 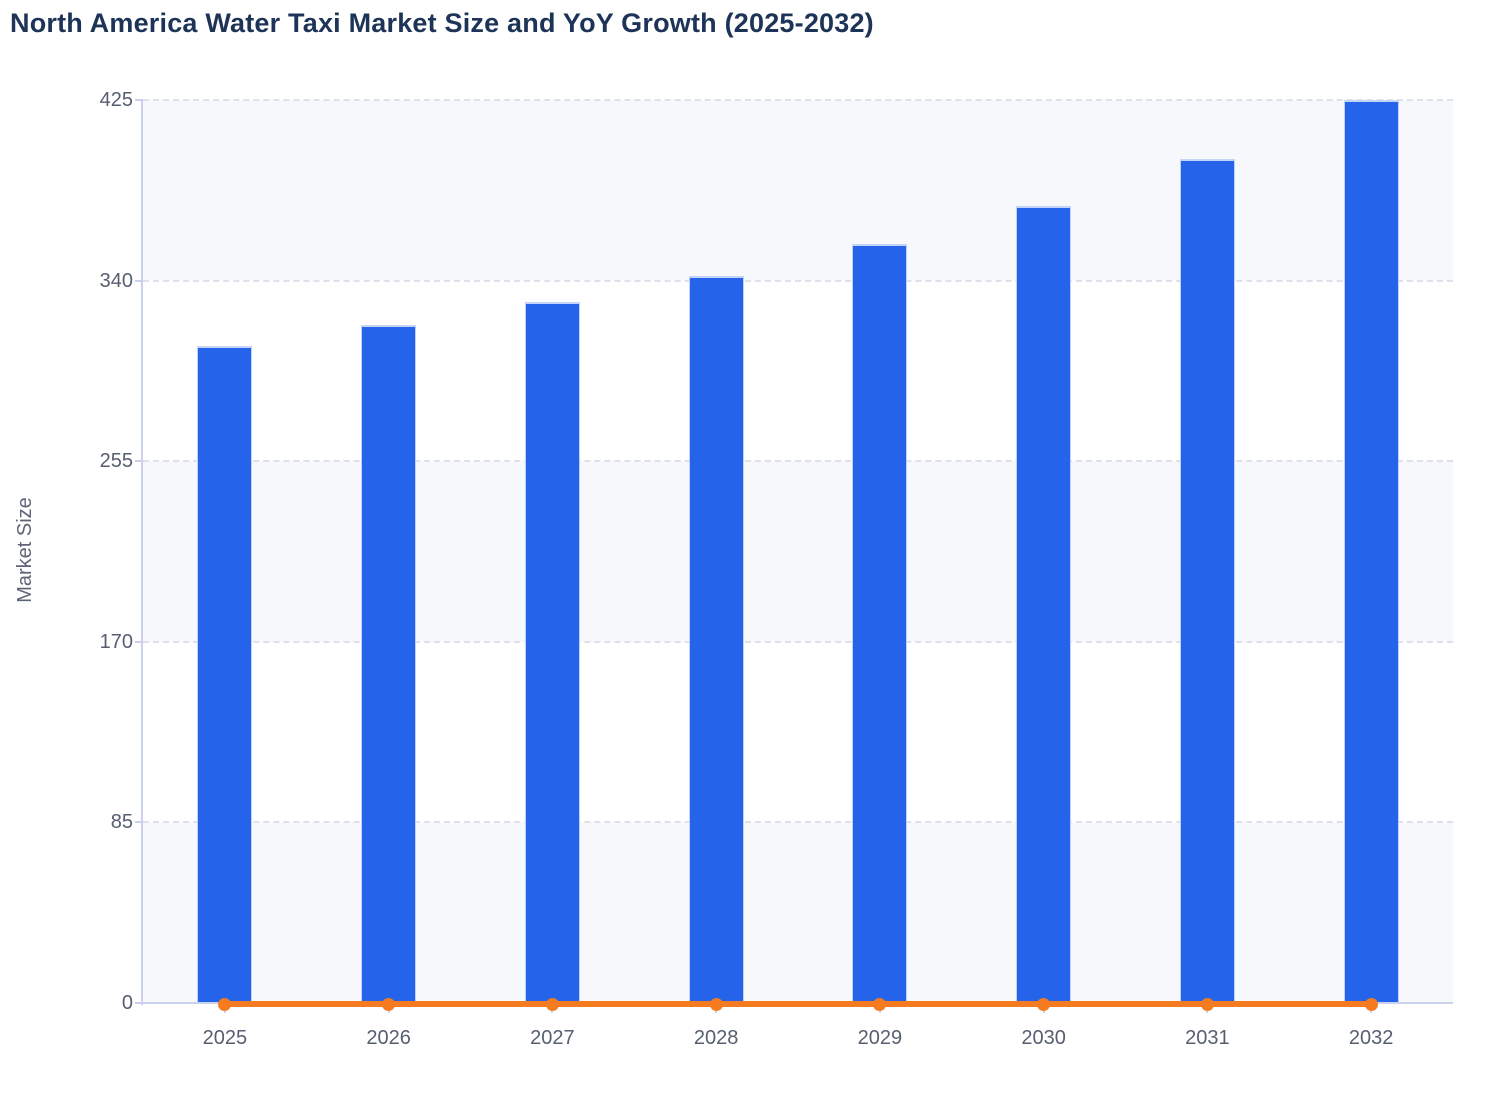 I want to click on x-tick-label-2029: 2029, so click(x=880, y=1038).